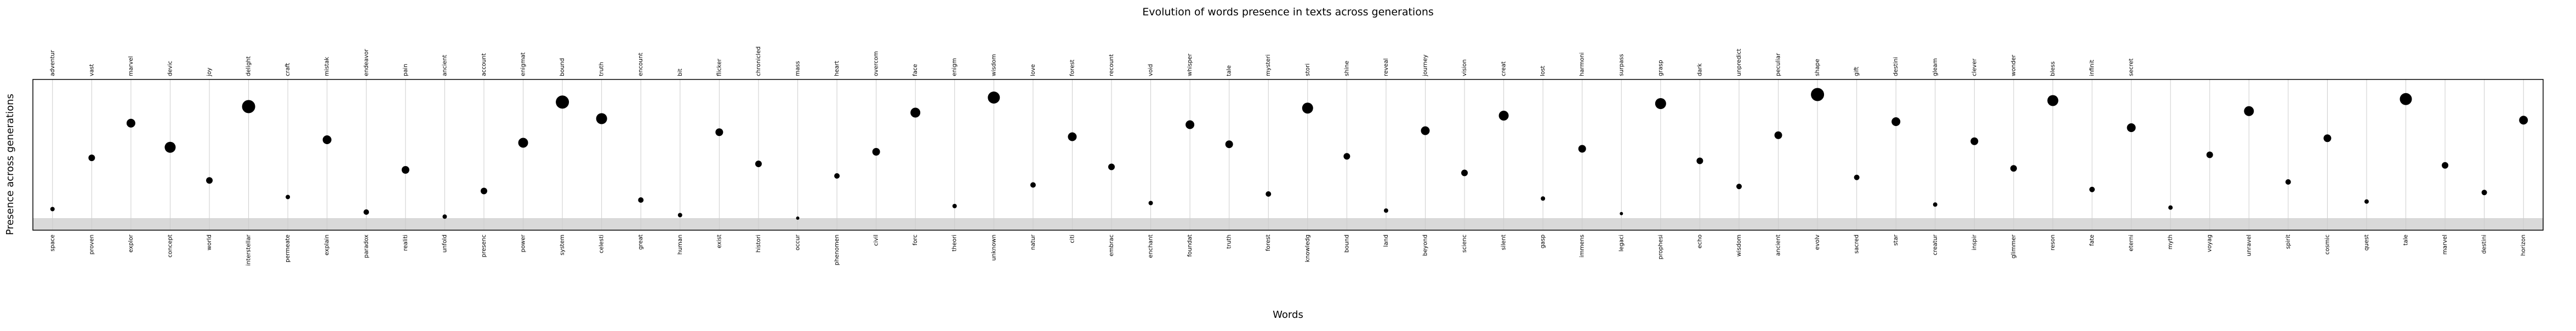  Describe the element at coordinates (1621, 65) in the screenshot. I see `x-tick-label-top: surpass` at that location.